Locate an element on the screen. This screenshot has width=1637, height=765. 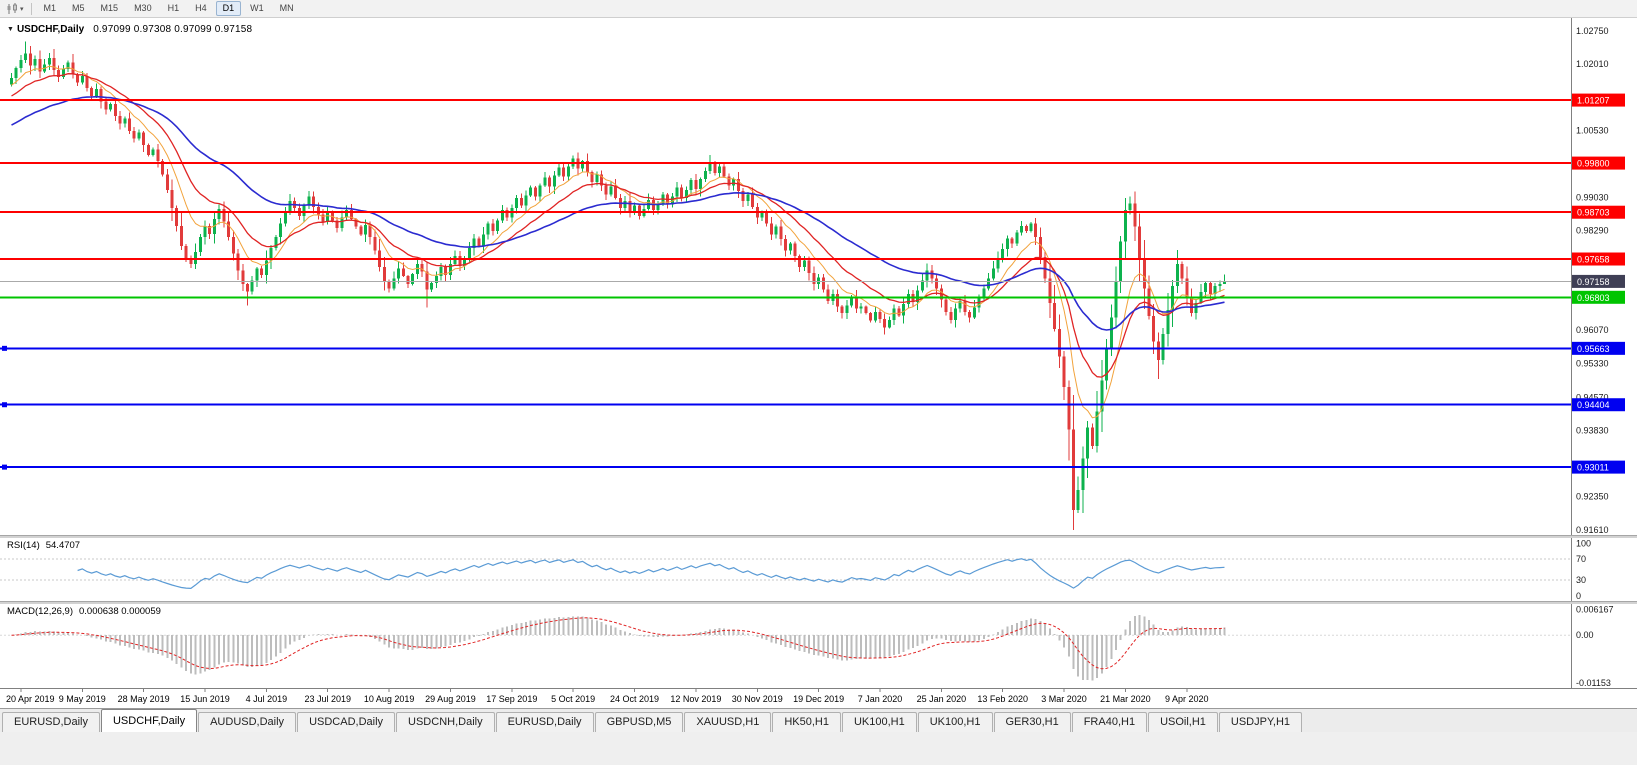
svg-text: 21 Mar 2020 is located at coordinates (1125, 699).